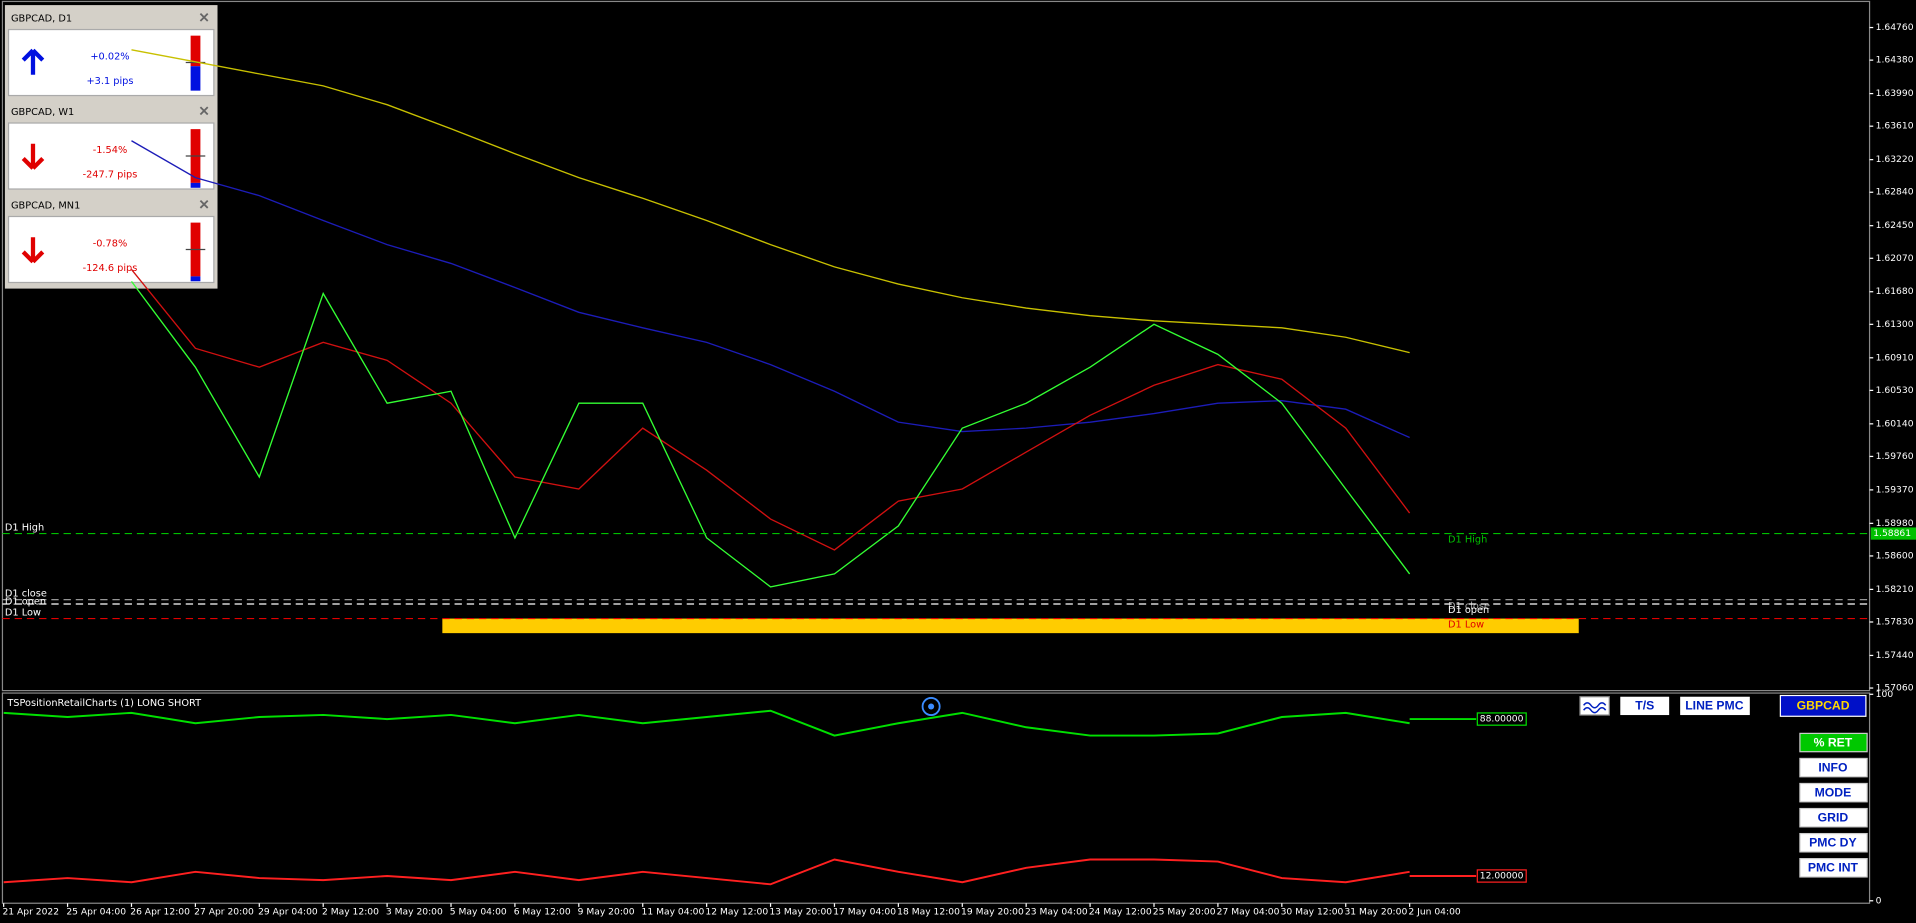 The height and width of the screenshot is (923, 1916). Describe the element at coordinates (110, 150) in the screenshot. I see `change-percent: -1.54%` at that location.